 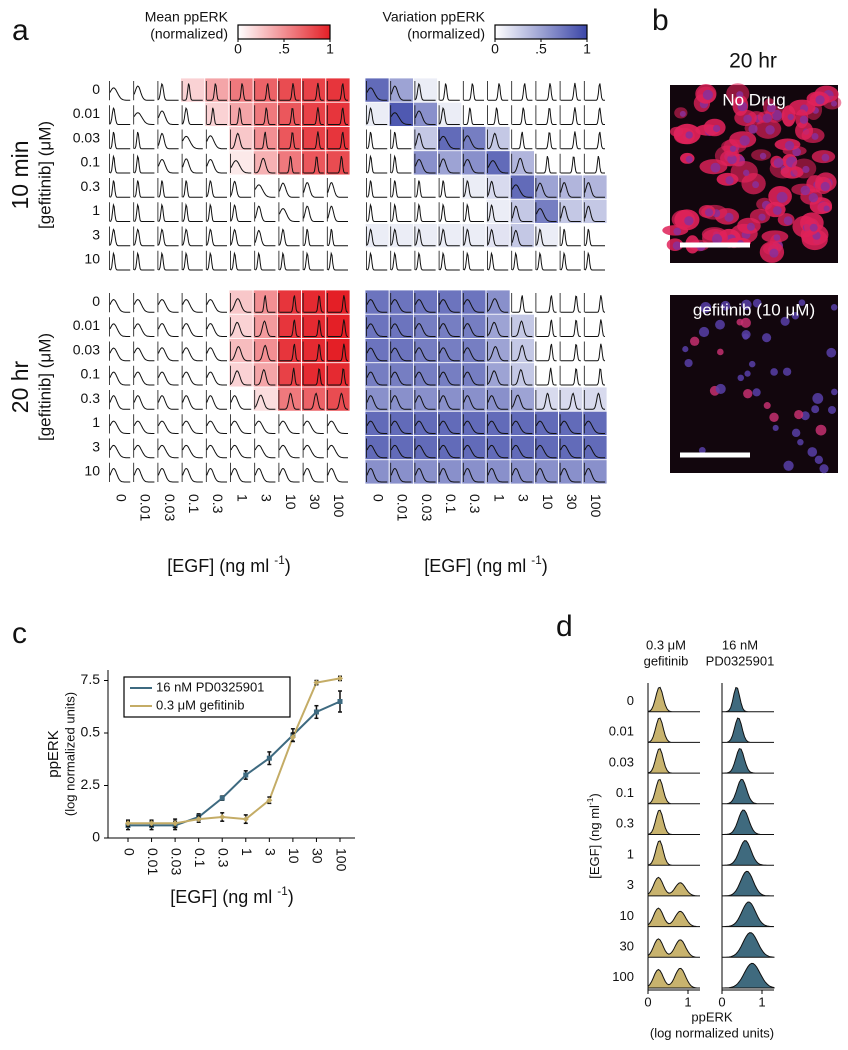 I want to click on colorbar-tick-label: 1, so click(x=587, y=49).